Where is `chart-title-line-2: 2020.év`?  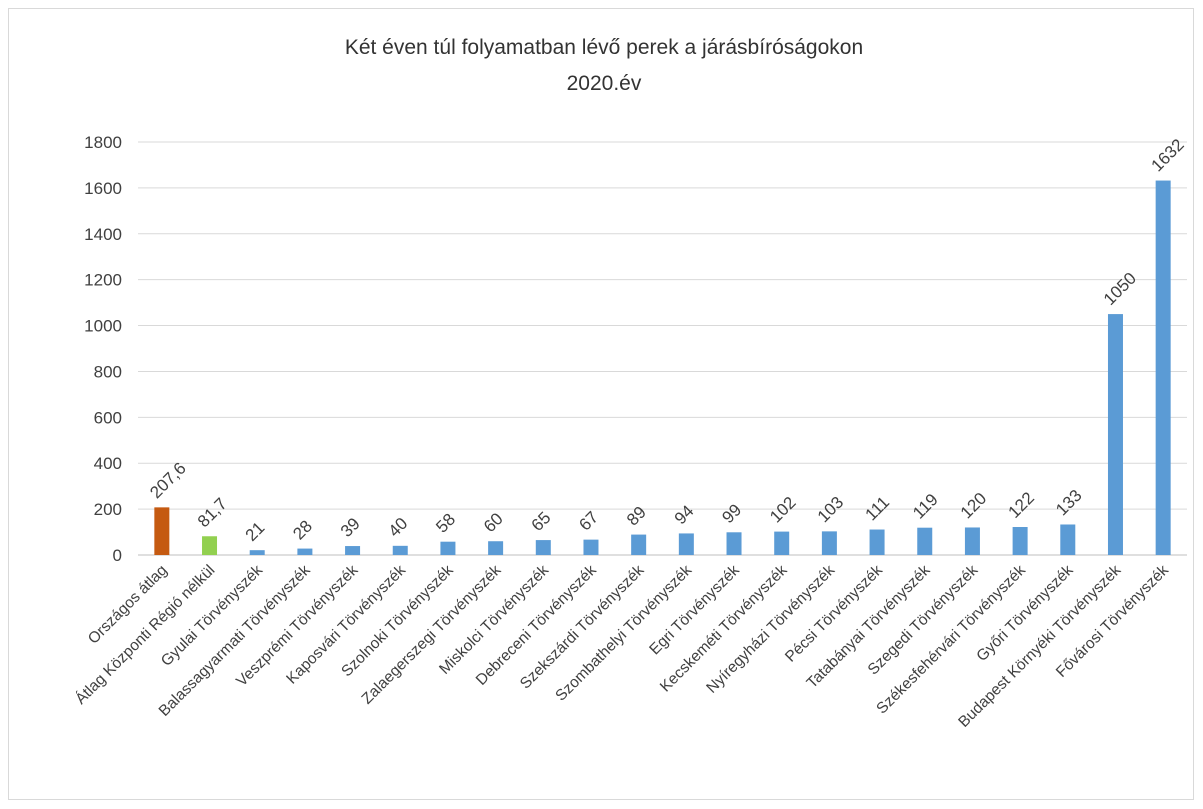 chart-title-line-2: 2020.év is located at coordinates (604, 83).